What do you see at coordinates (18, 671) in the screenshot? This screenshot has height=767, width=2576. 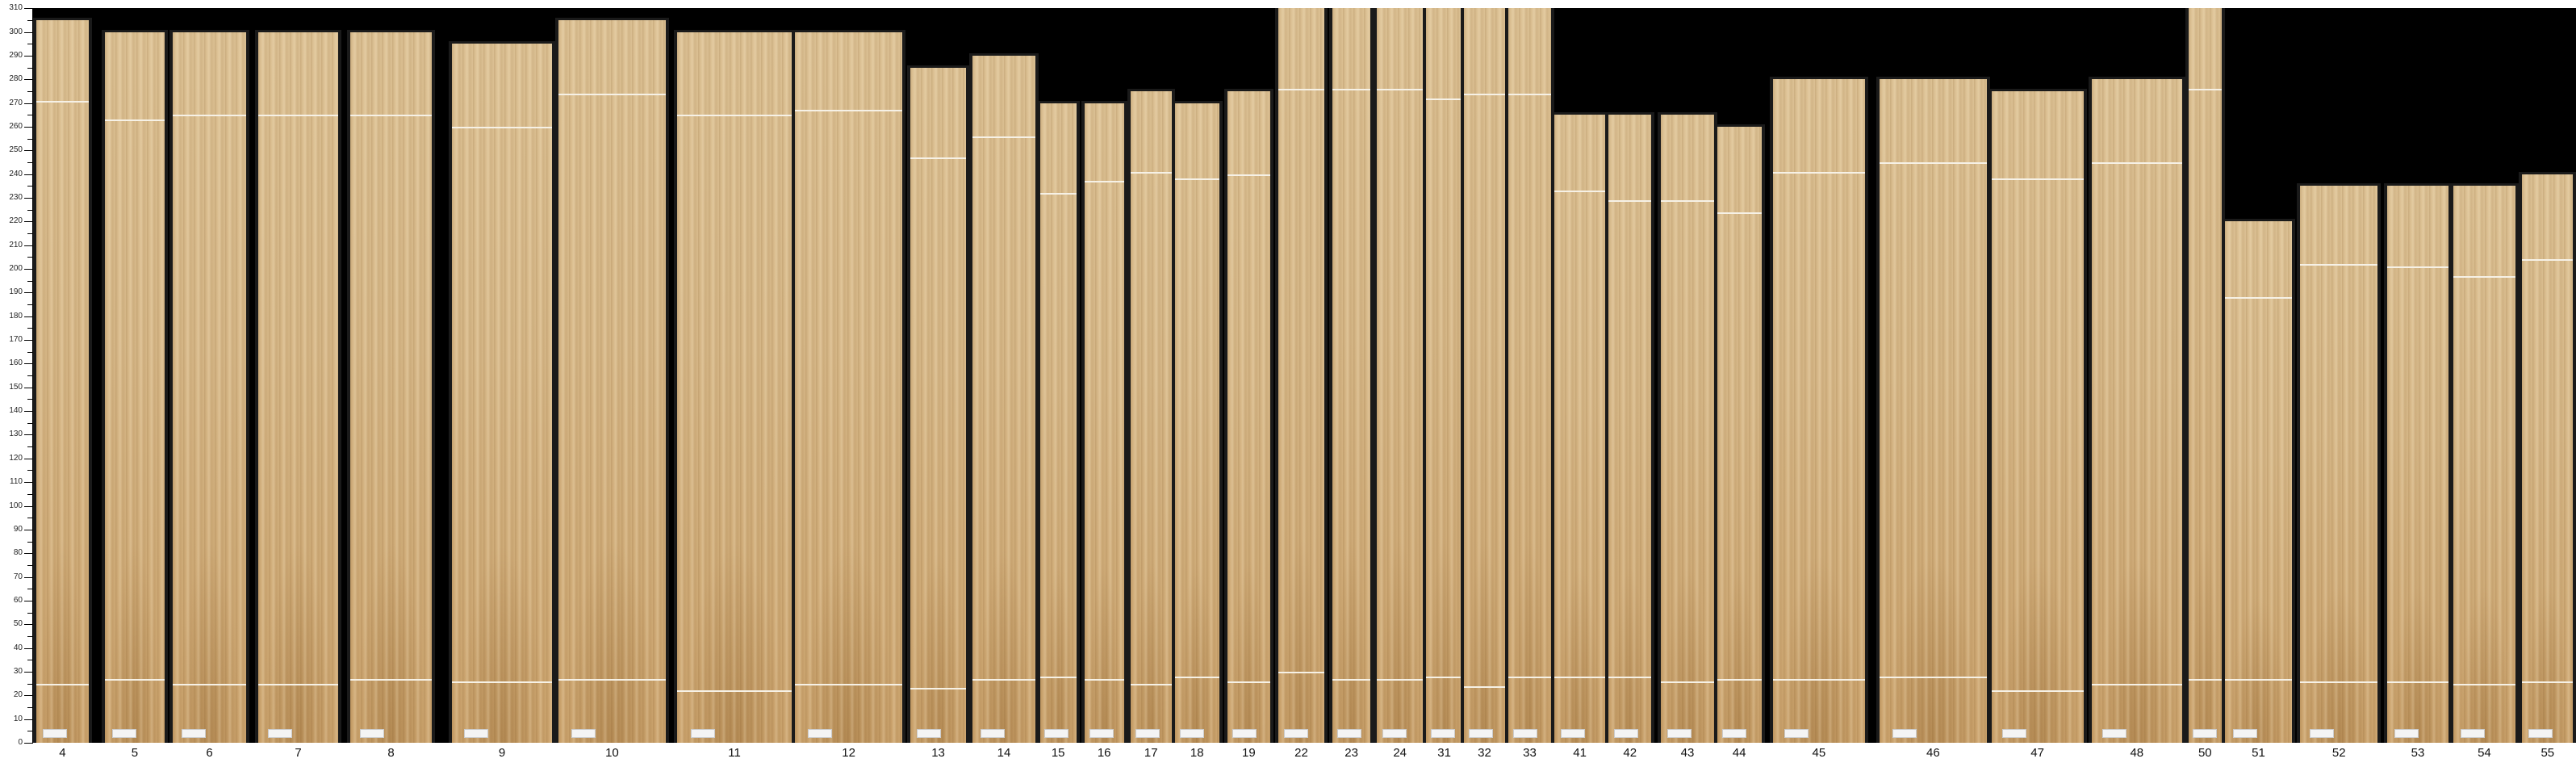 I see `ruler-tick-label: 30` at bounding box center [18, 671].